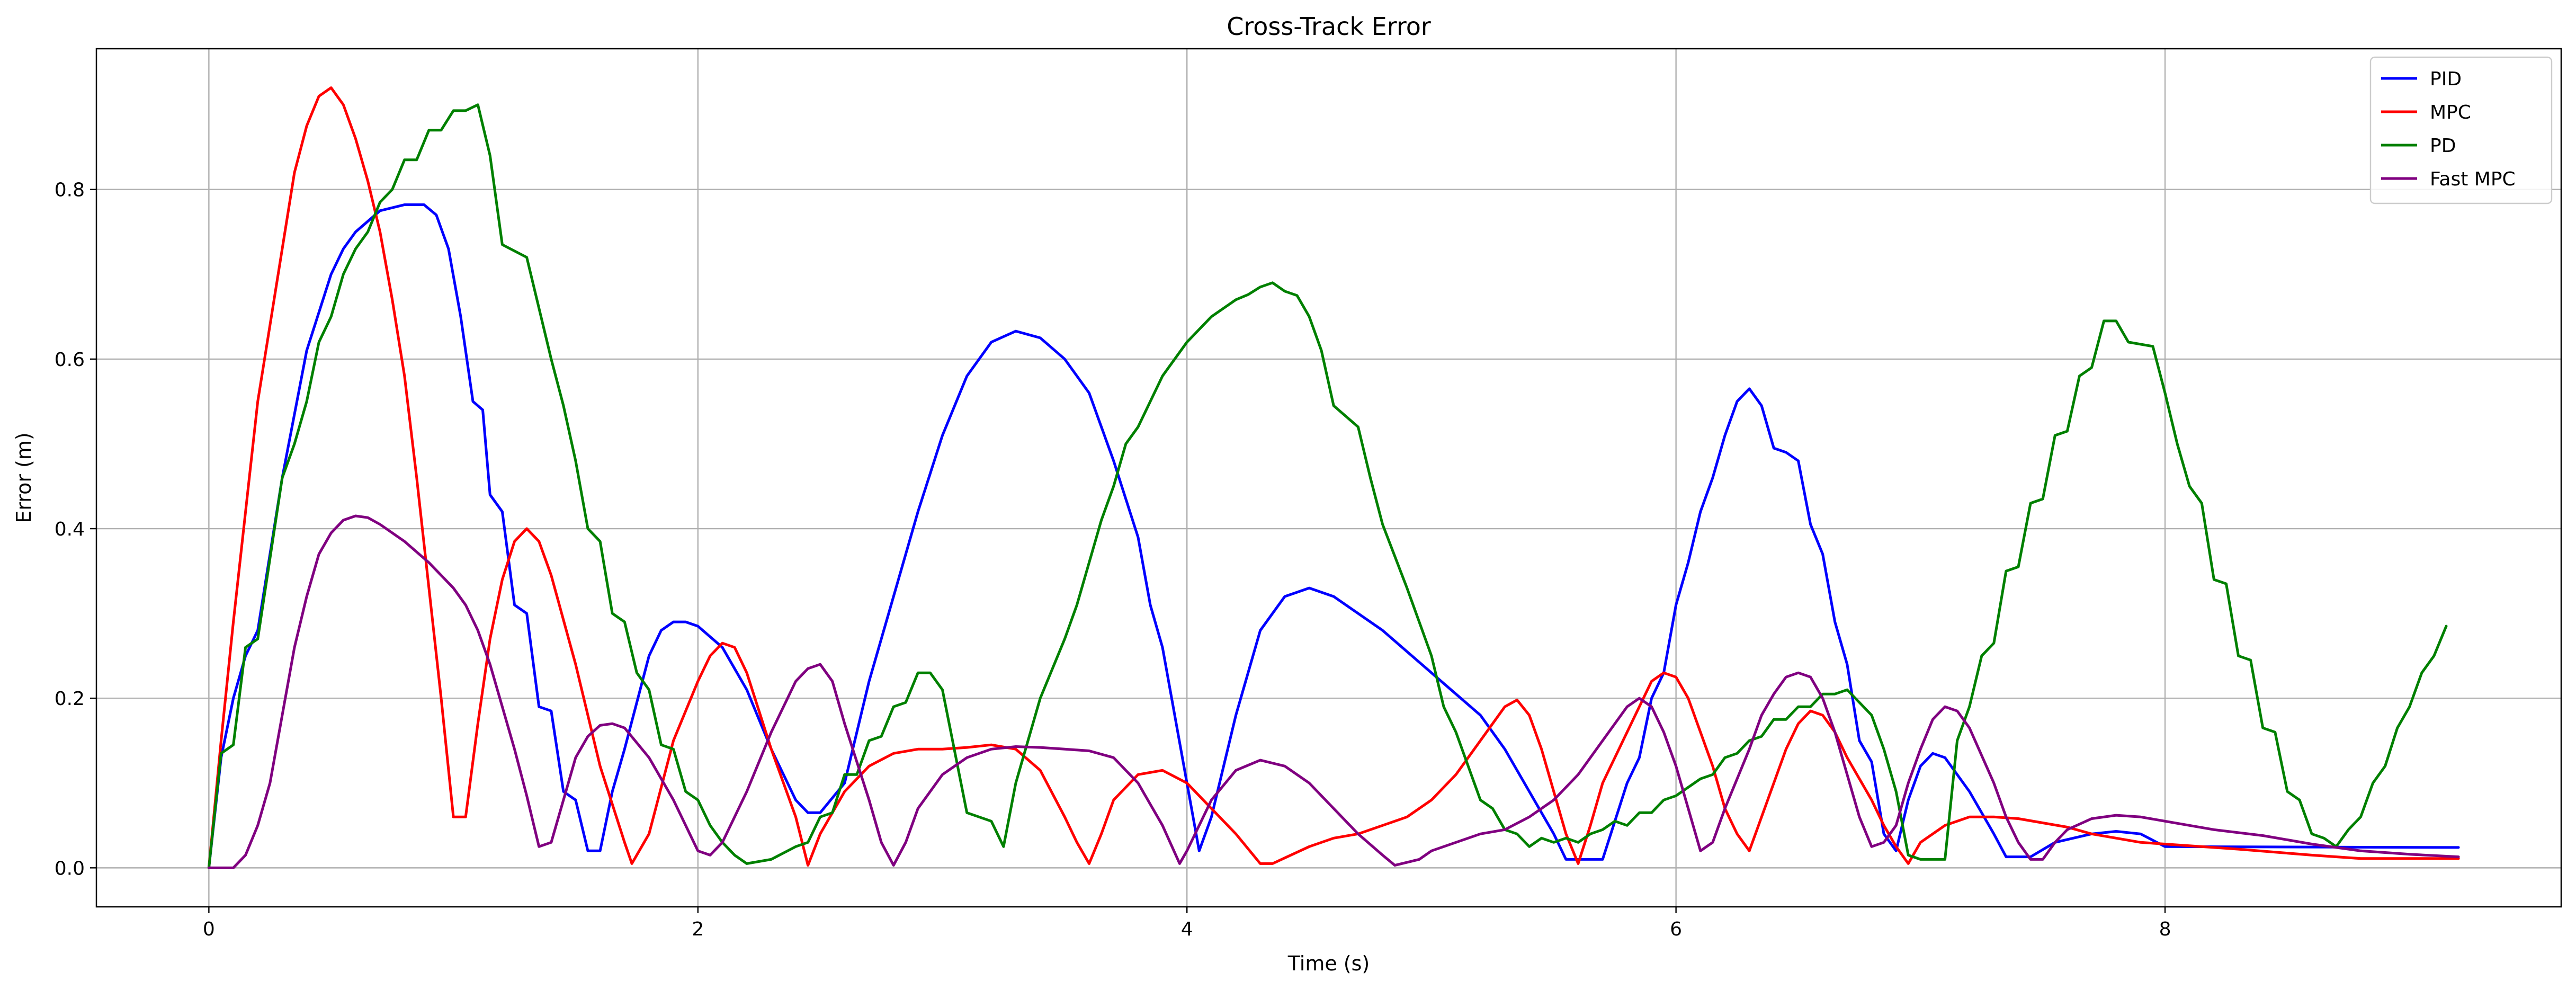  I want to click on legend-box, so click(2461, 130).